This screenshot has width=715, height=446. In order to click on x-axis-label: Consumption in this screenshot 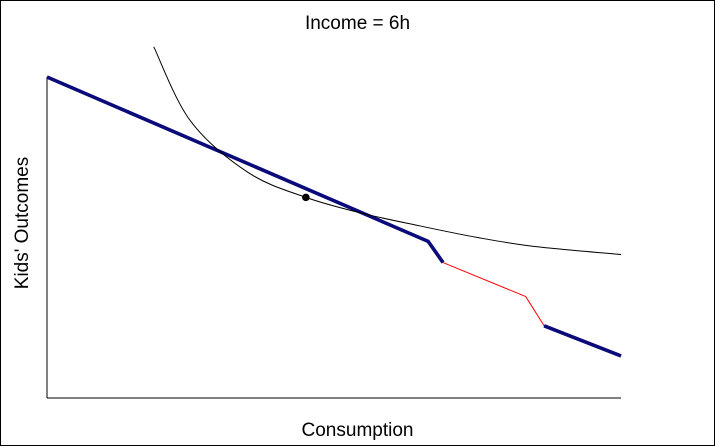, I will do `click(357, 430)`.